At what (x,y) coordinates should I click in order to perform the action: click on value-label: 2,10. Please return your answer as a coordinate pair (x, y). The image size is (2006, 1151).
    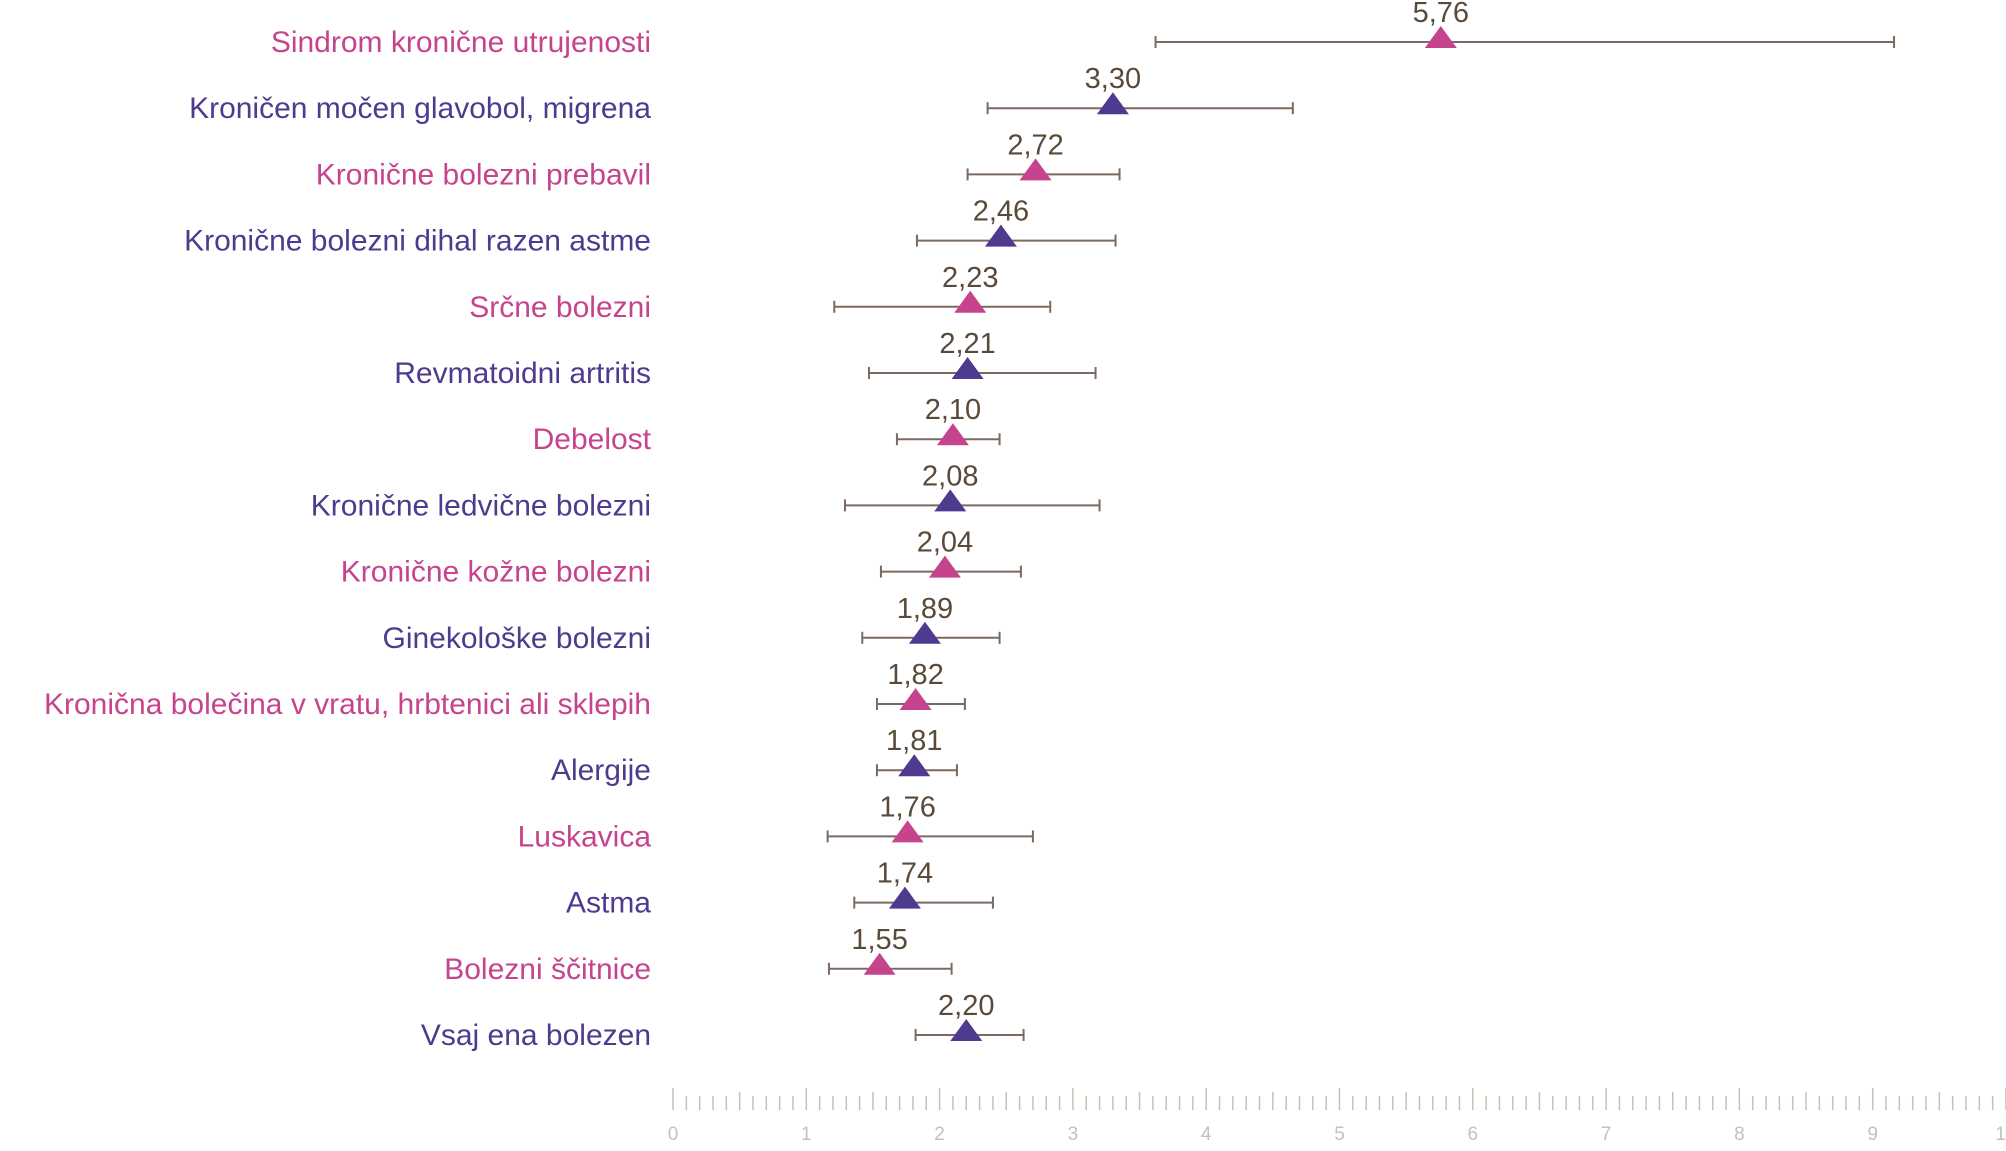
    Looking at the image, I should click on (953, 410).